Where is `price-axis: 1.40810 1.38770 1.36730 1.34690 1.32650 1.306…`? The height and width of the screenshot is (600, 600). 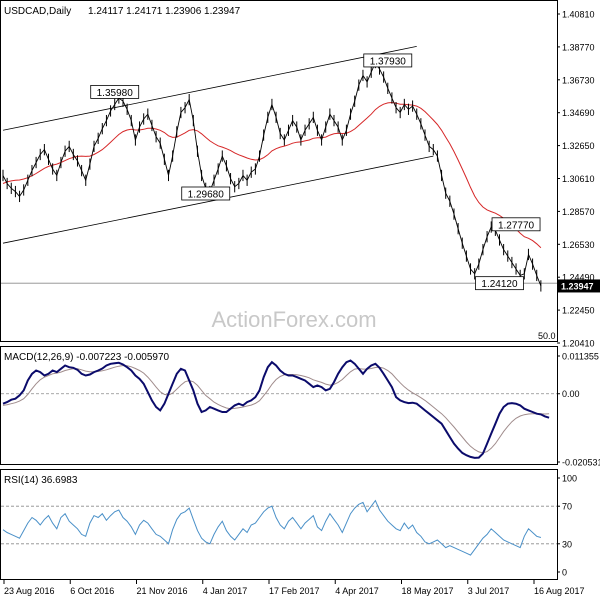 price-axis: 1.40810 1.38770 1.36730 1.34690 1.32650 1.306… is located at coordinates (578, 179).